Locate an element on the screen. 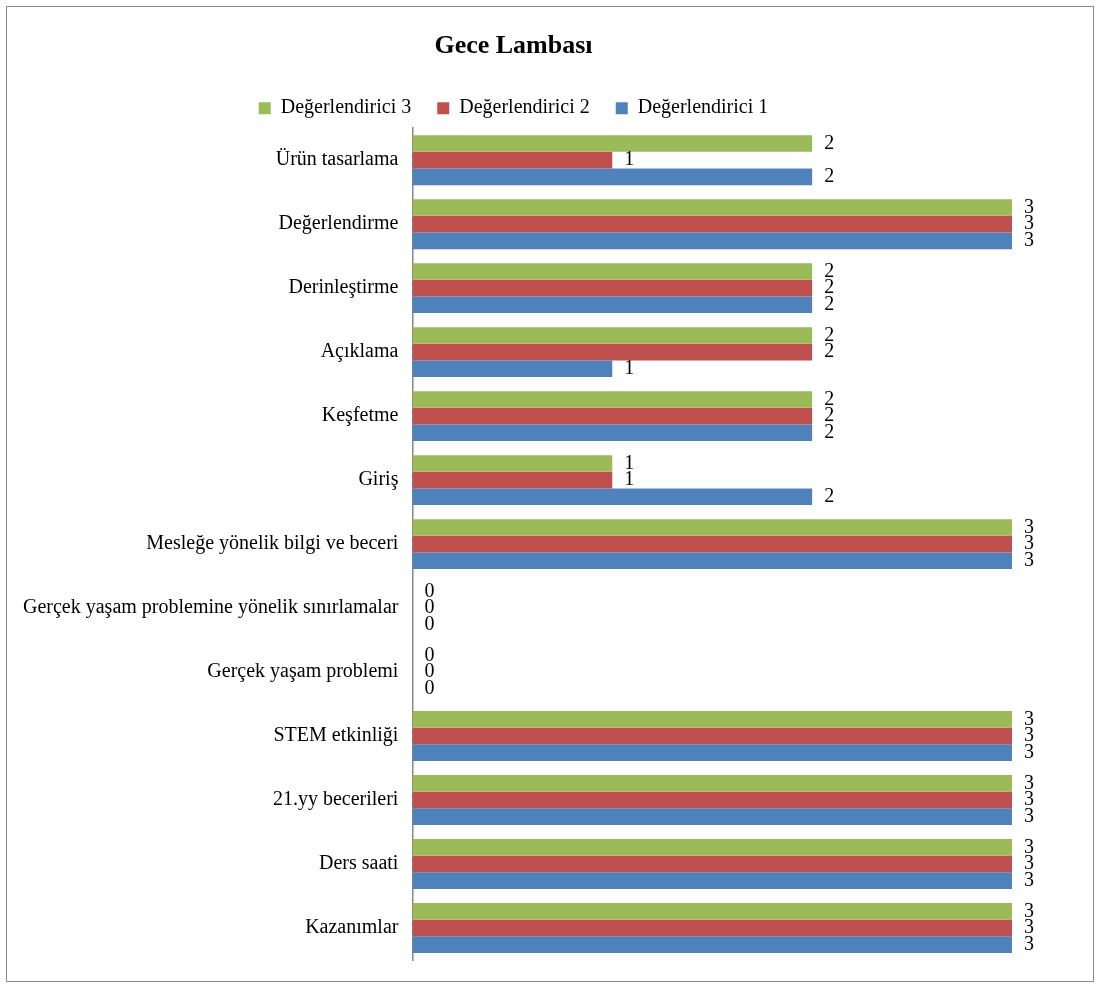 The width and height of the screenshot is (1100, 984). y-tick-label: Kazanımlar is located at coordinates (352, 926).